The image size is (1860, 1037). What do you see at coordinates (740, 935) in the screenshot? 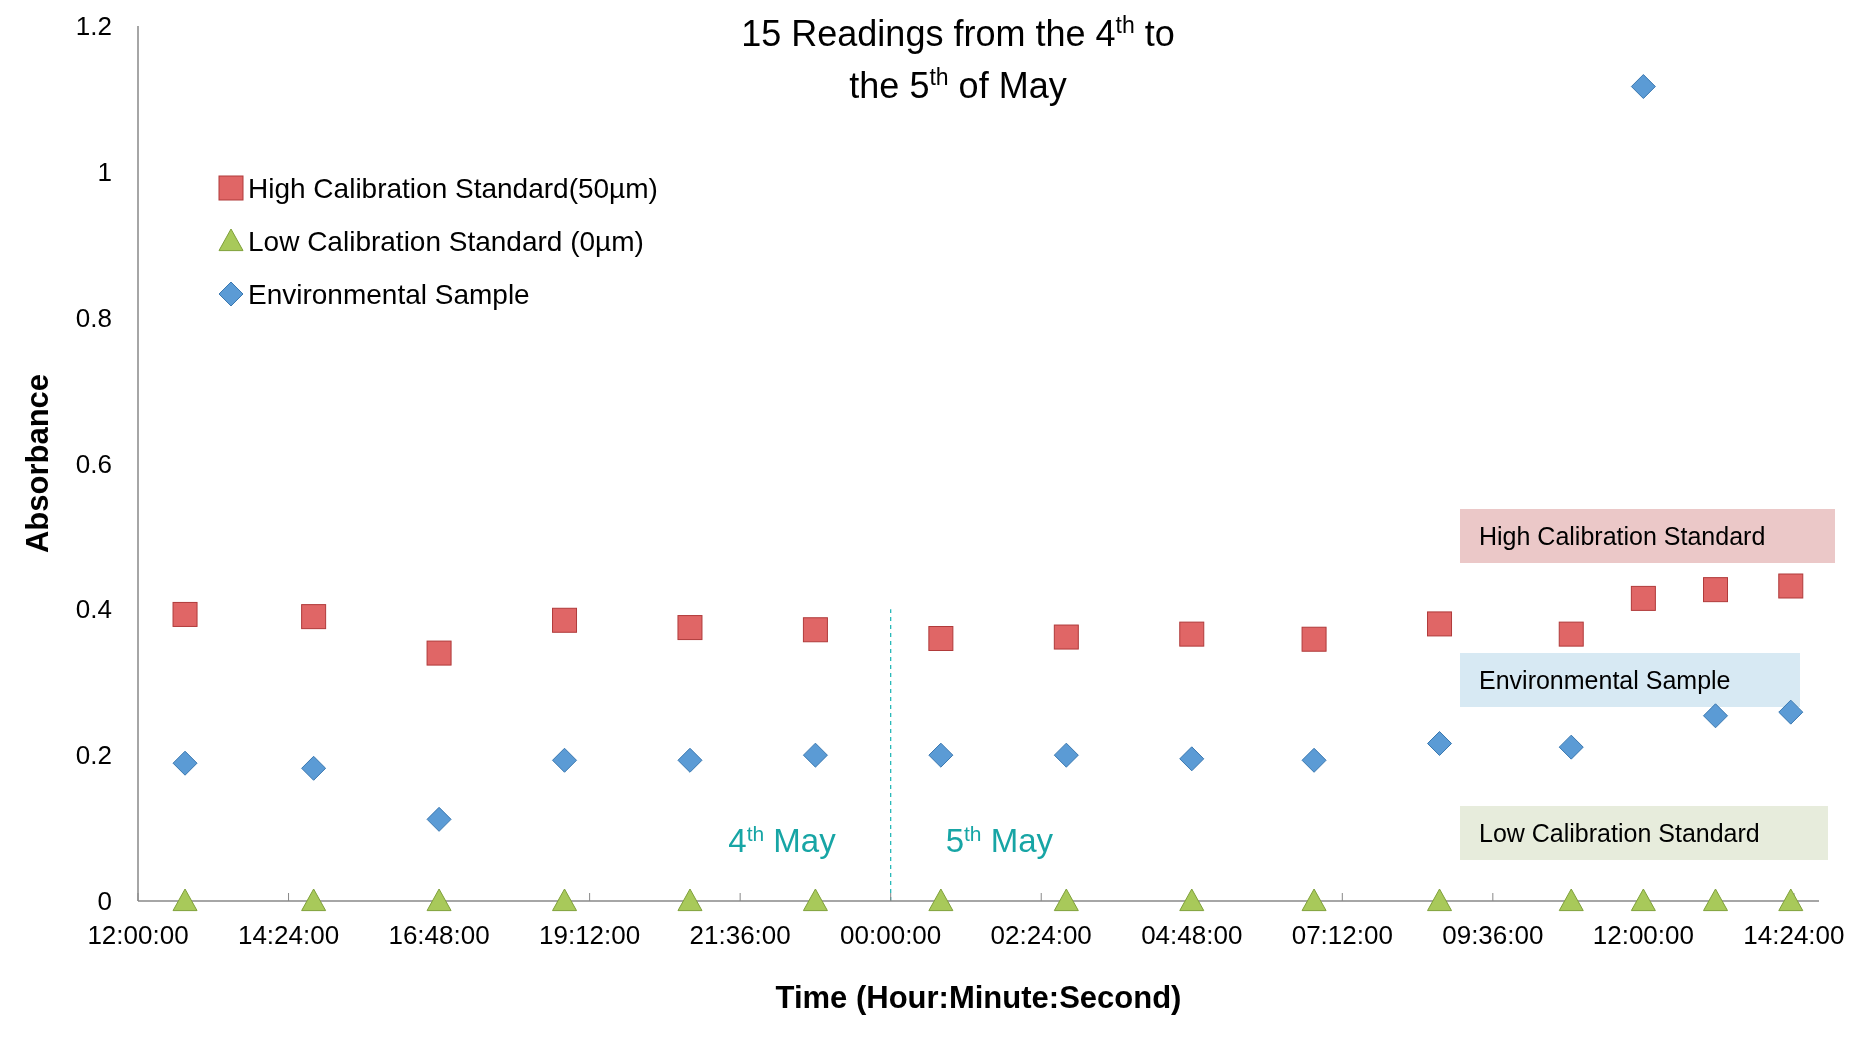
I see `x-tick-label: 21:36:00` at bounding box center [740, 935].